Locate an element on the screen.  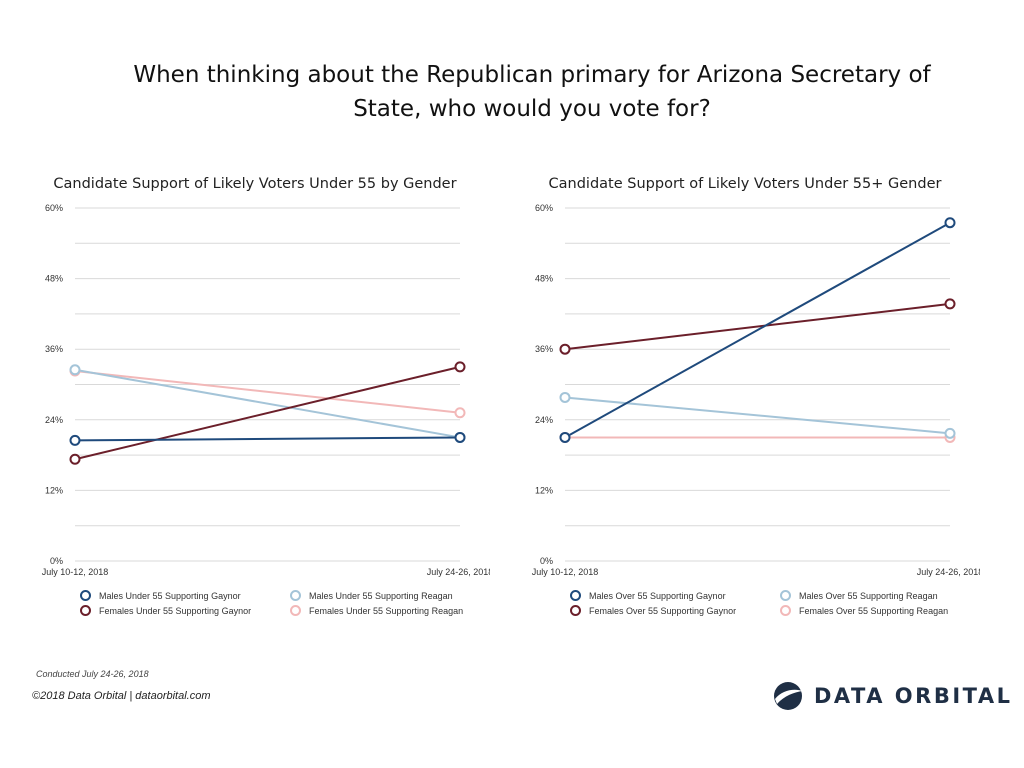
legend-item: Males Under 55 Supporting Gaynor is located at coordinates (185, 595).